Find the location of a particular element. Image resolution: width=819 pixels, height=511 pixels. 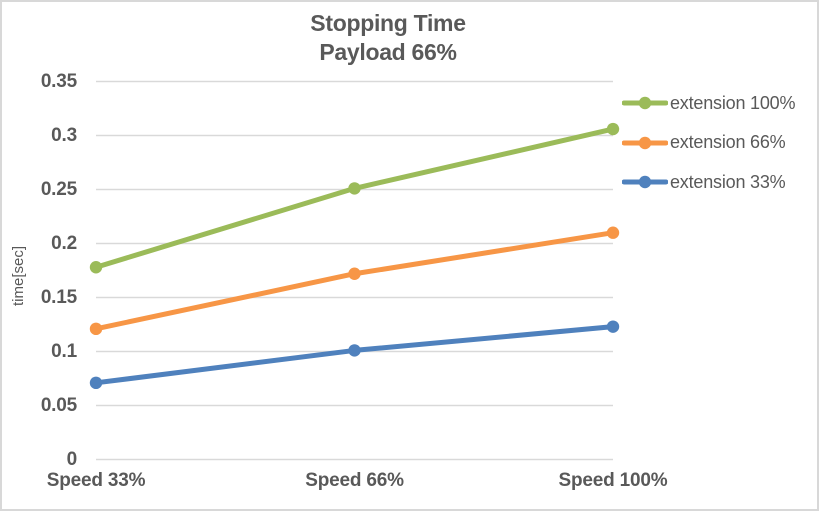

chart-subtitle: Payload 66% is located at coordinates (388, 52).